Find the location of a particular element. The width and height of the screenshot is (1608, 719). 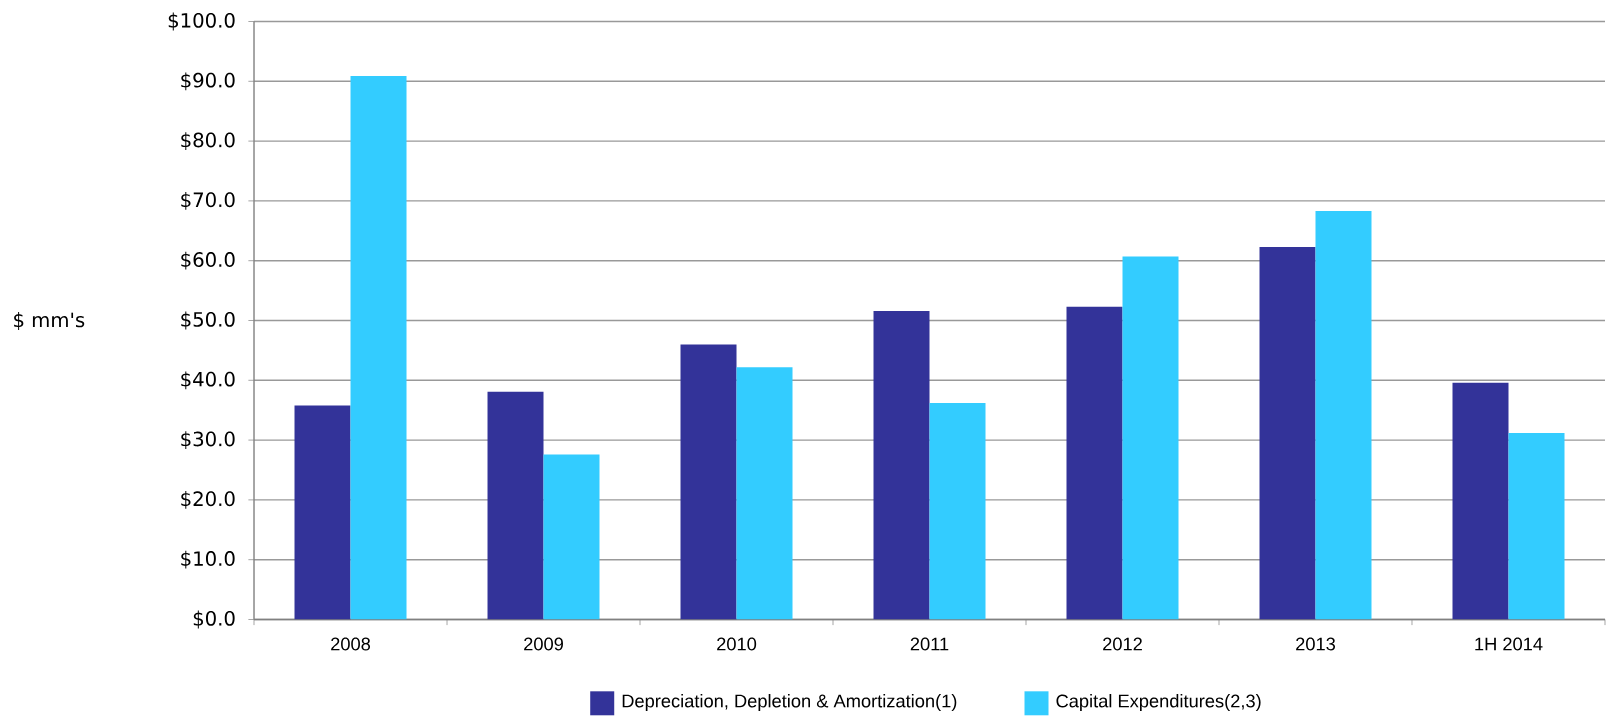

y-tick-label: $50.0 is located at coordinates (208, 320).